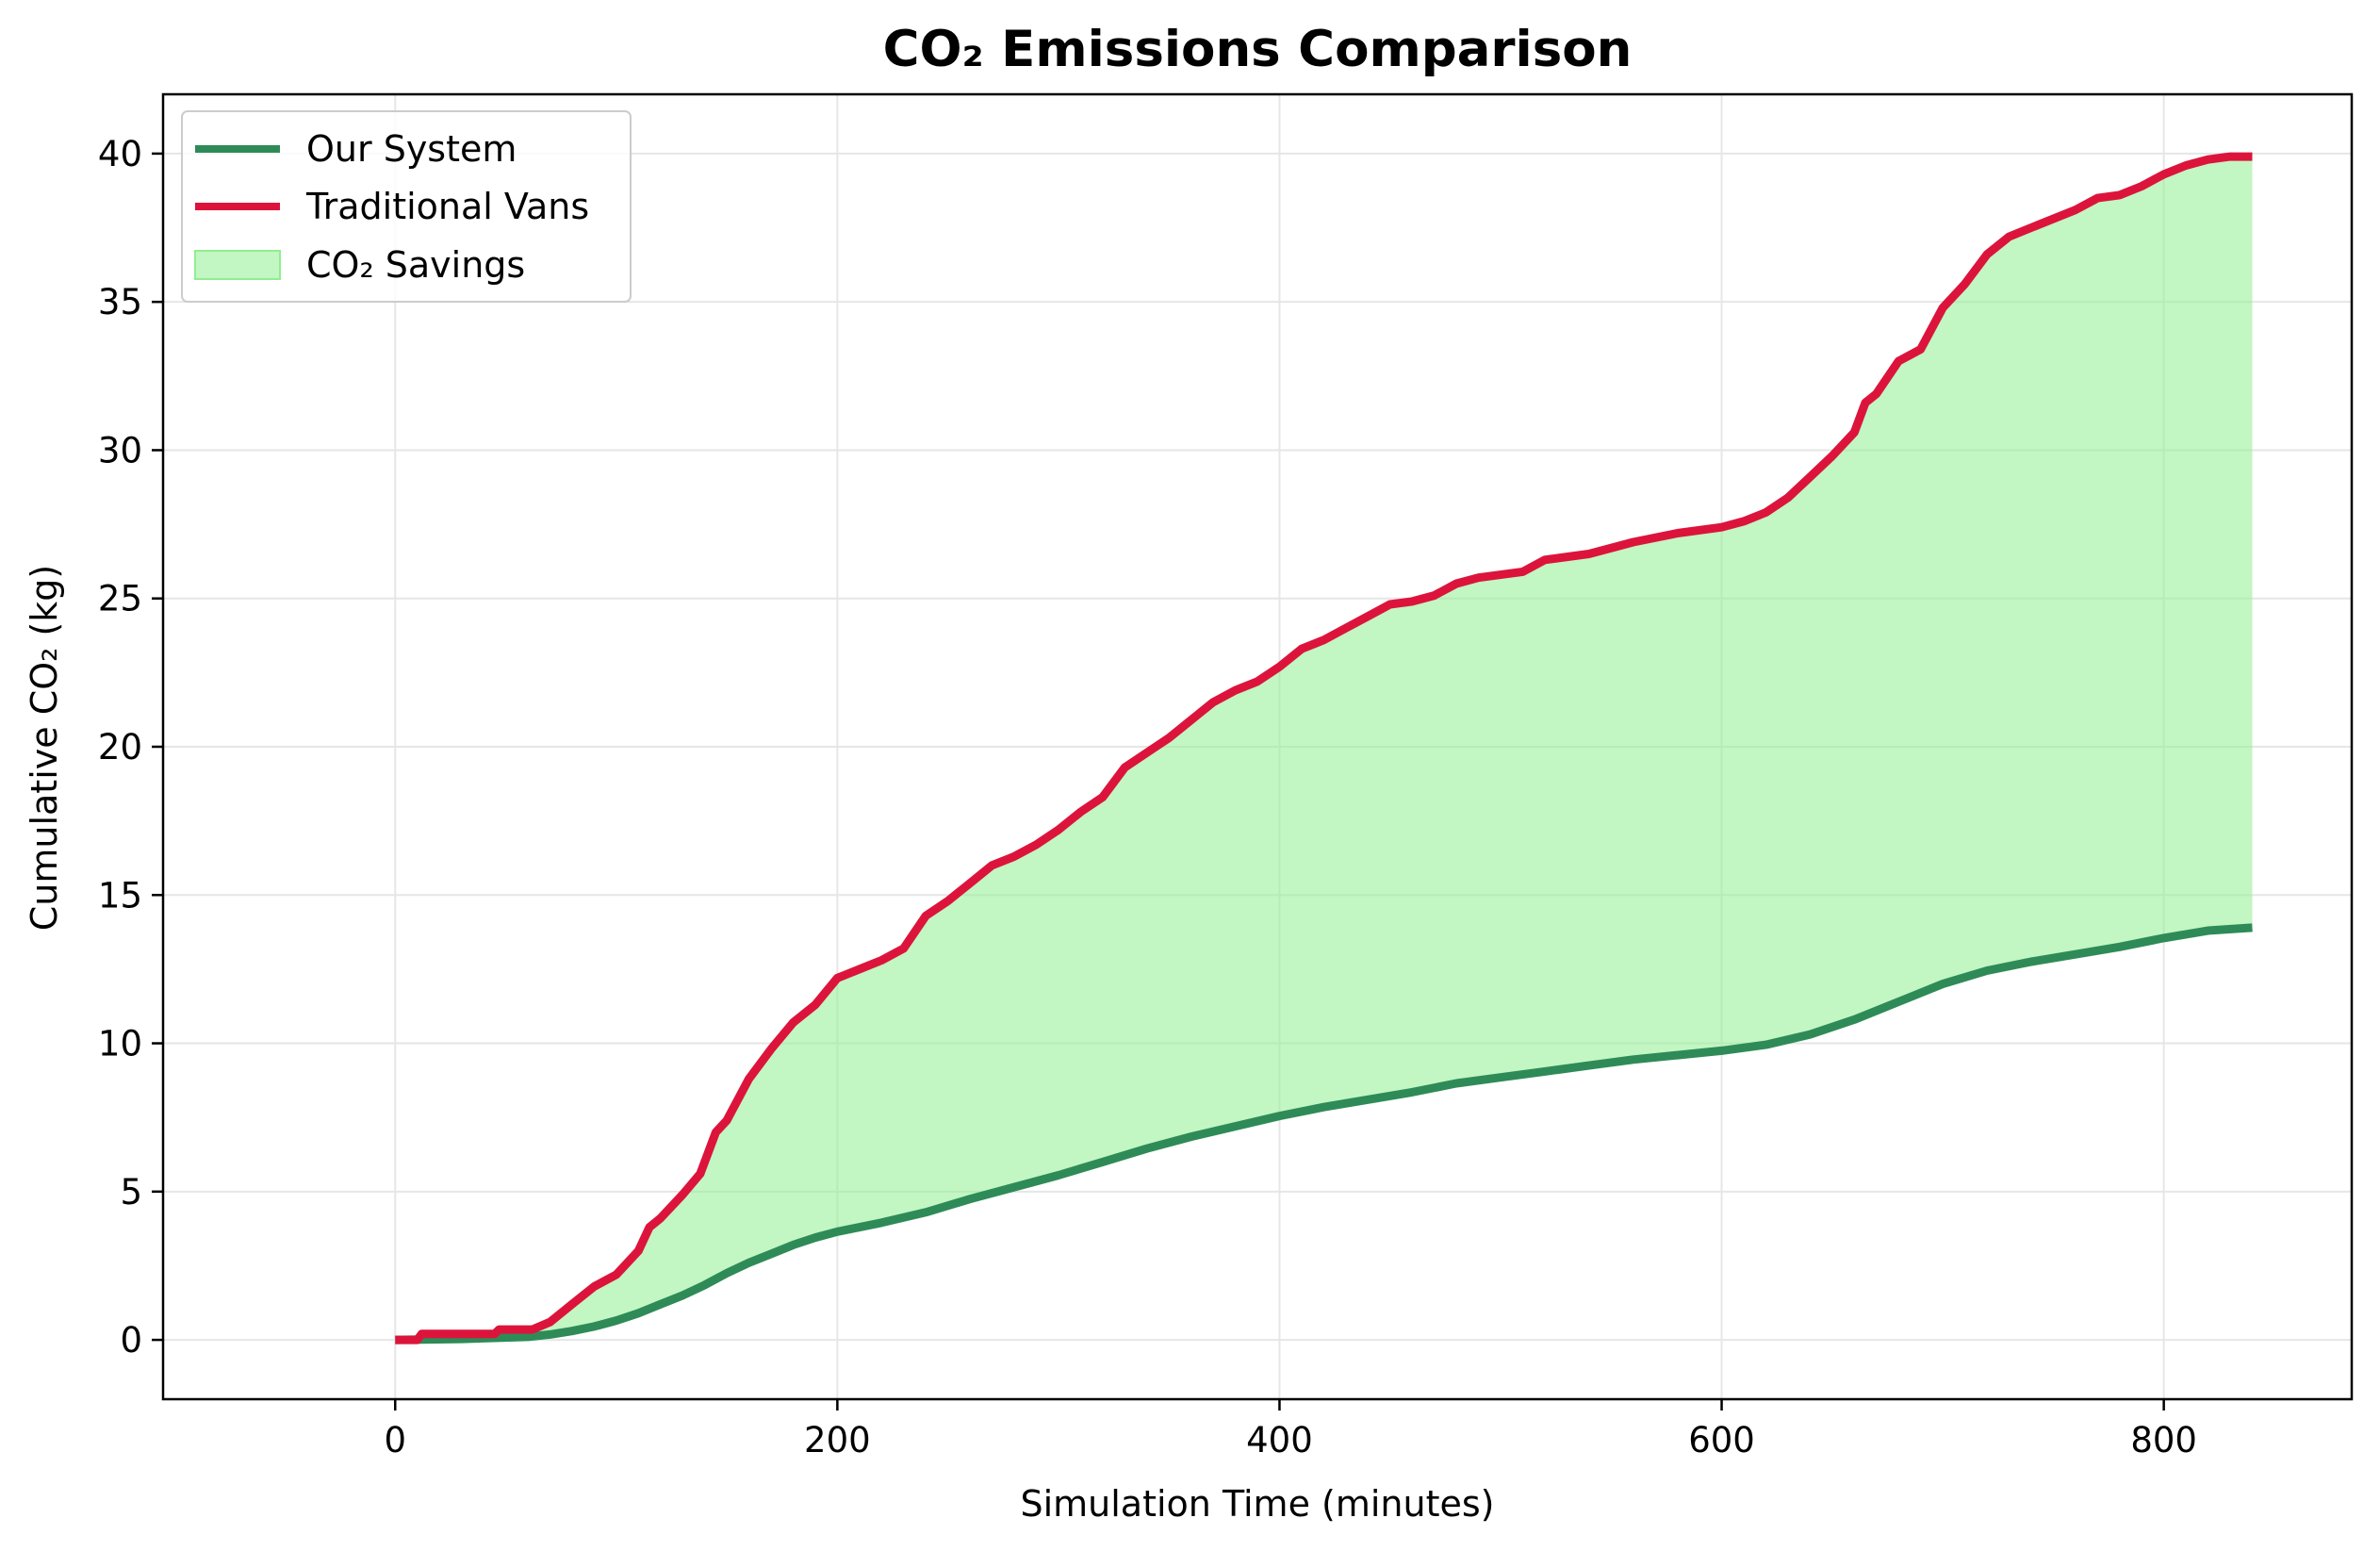 The image size is (2380, 1551). I want to click on y-tick-label: 5, so click(131, 1192).